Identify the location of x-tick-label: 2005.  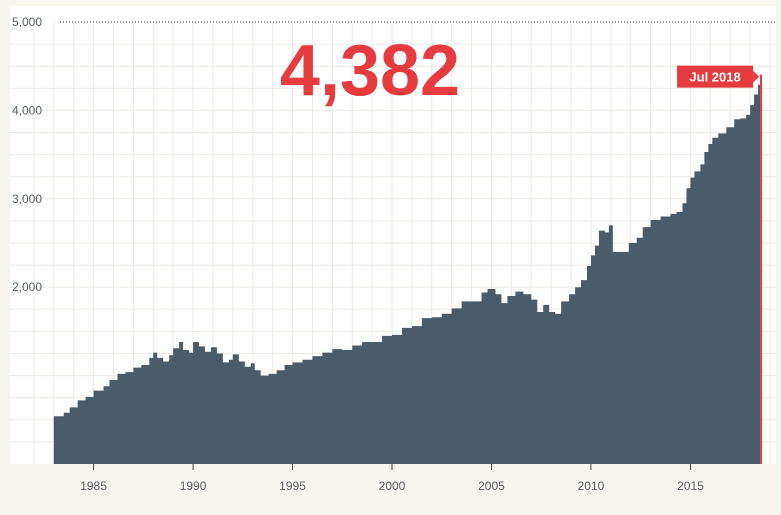
(491, 486).